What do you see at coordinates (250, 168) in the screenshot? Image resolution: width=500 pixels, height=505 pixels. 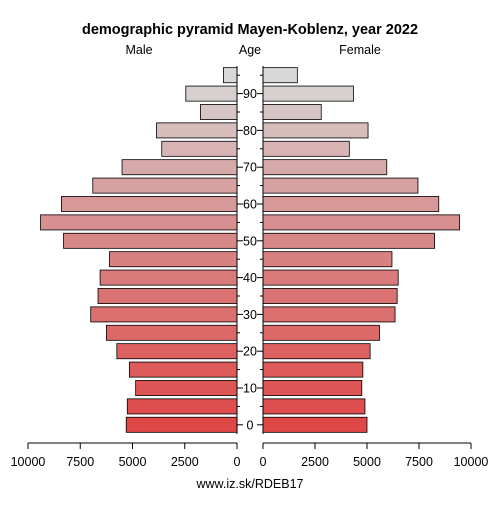 I see `age-tick-label: 70` at bounding box center [250, 168].